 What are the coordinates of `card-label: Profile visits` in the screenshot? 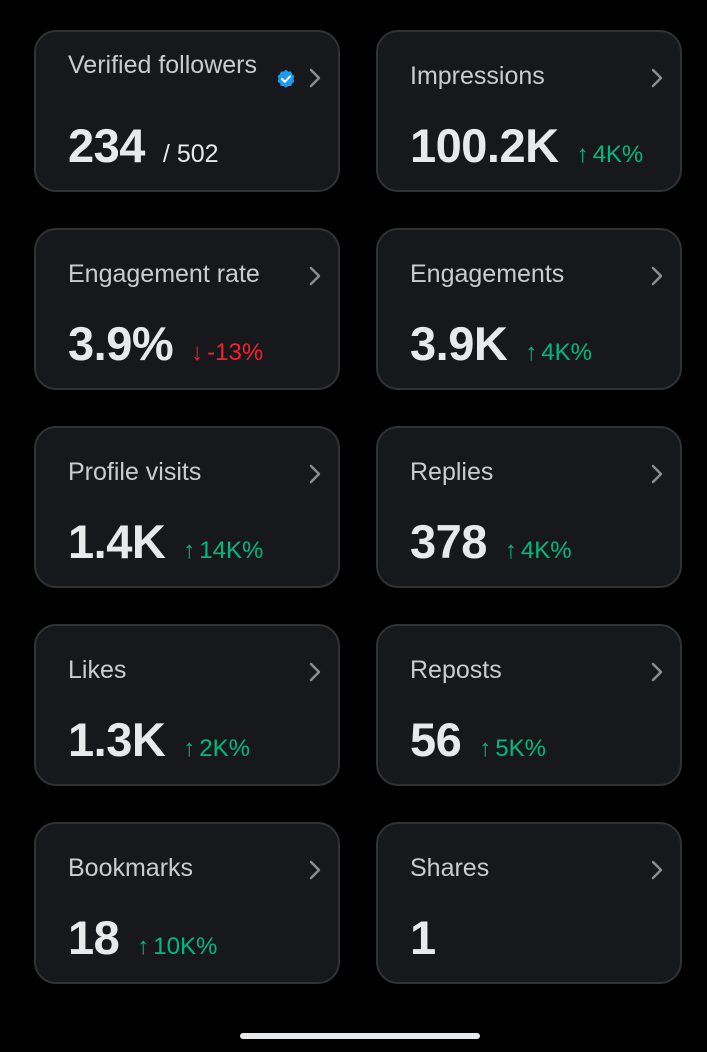 It's located at (135, 472).